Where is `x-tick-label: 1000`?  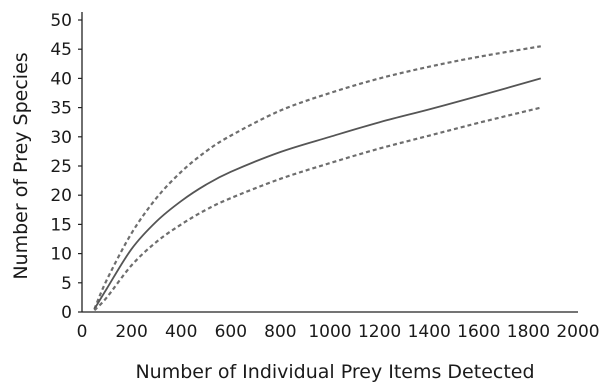 x-tick-label: 1000 is located at coordinates (329, 332).